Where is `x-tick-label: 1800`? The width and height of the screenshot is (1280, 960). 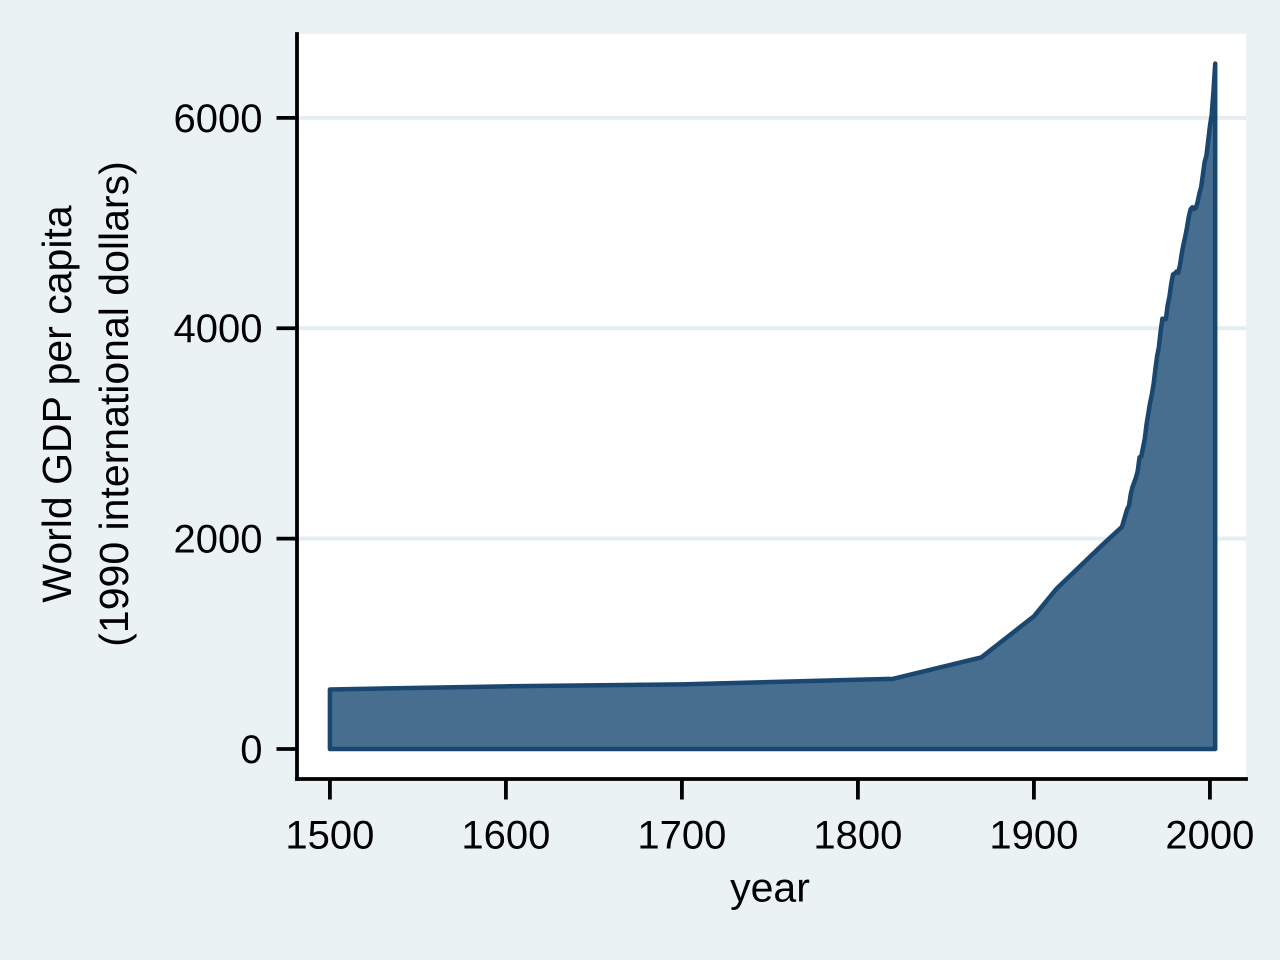 x-tick-label: 1800 is located at coordinates (857, 836).